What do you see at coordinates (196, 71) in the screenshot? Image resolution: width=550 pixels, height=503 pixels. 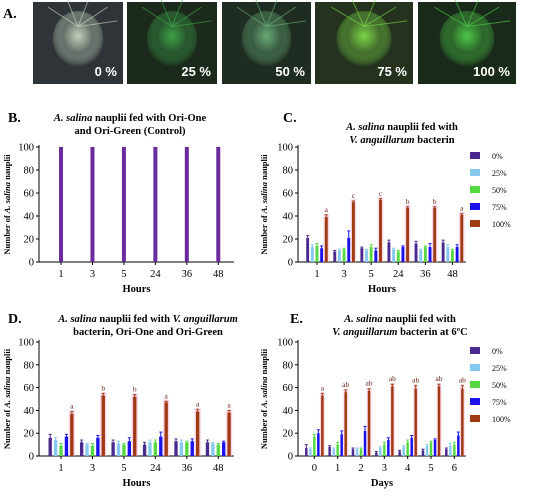 I see `photo-label: 25 %` at bounding box center [196, 71].